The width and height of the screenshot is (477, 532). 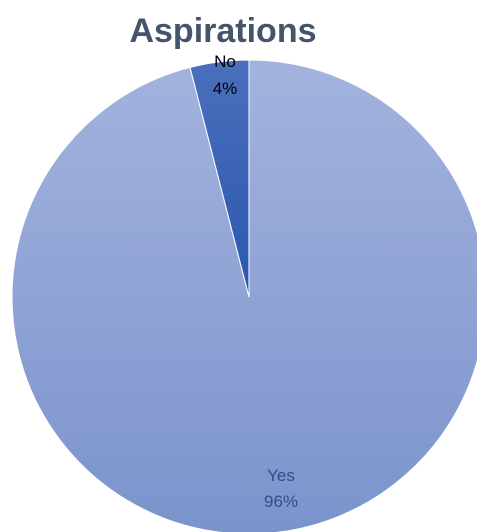 I want to click on data-label-yes-value: 96%, so click(x=281, y=501).